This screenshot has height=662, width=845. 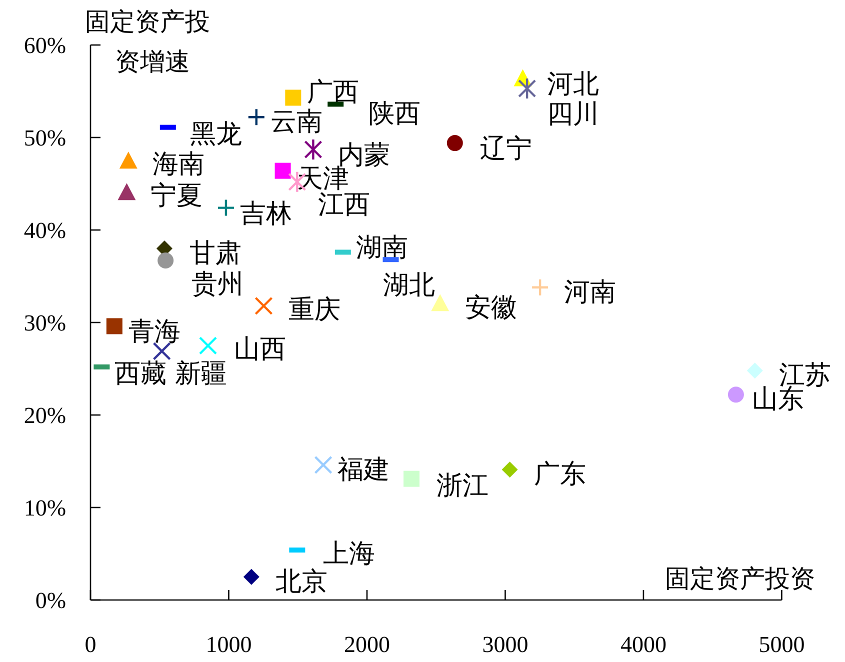 I want to click on x-tick-label: 5000, so click(x=781, y=644).